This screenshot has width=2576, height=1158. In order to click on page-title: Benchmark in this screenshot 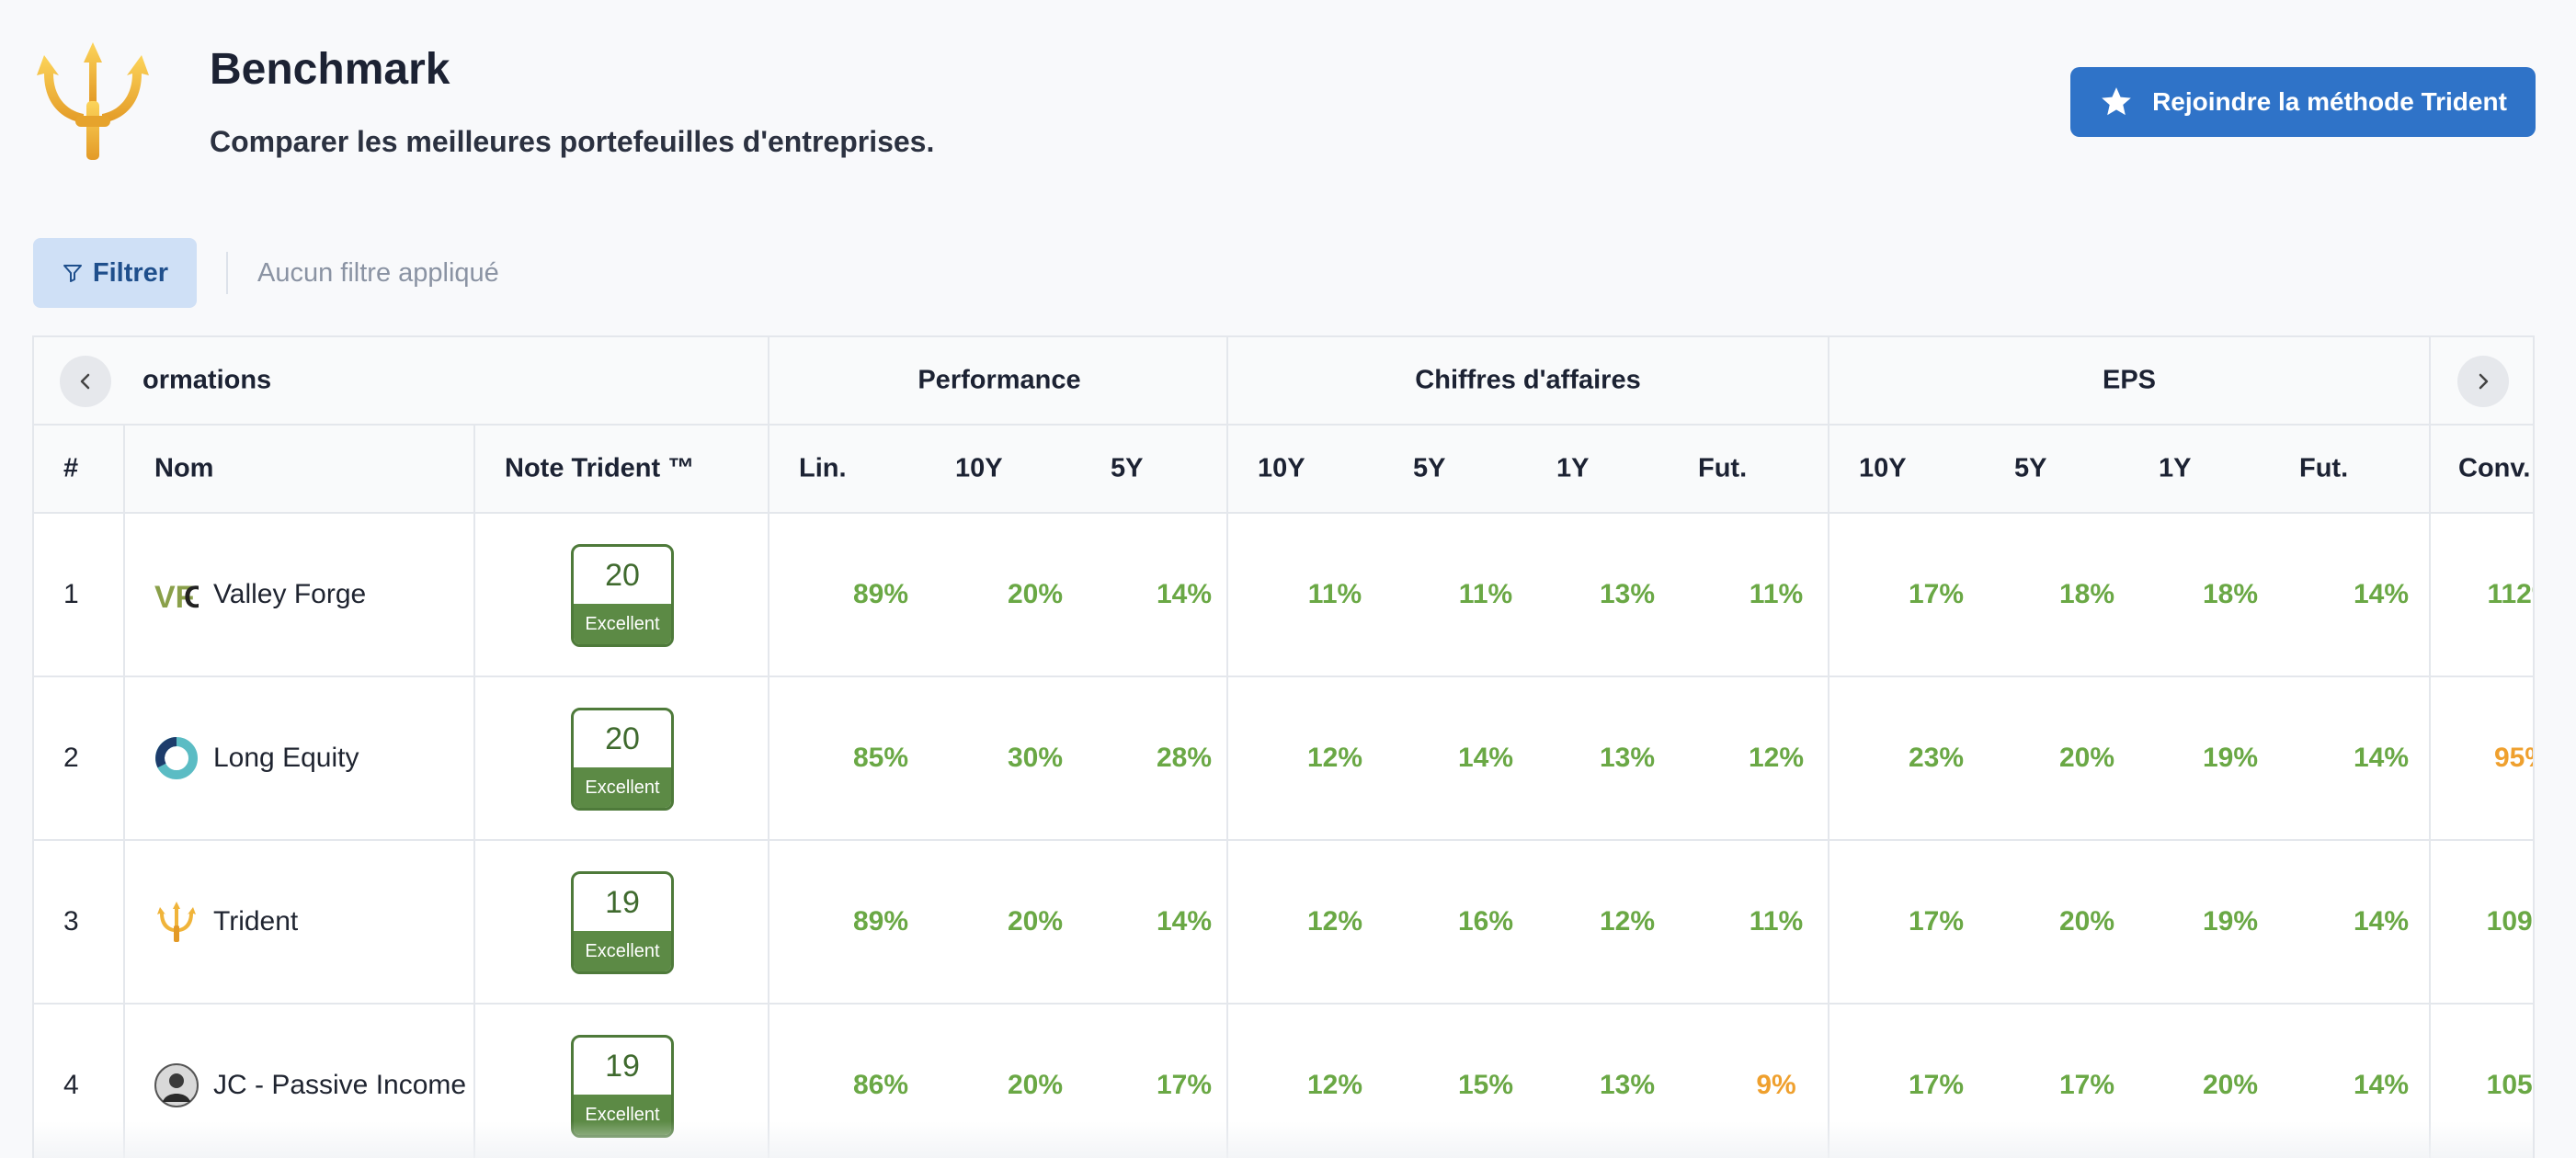, I will do `click(330, 69)`.